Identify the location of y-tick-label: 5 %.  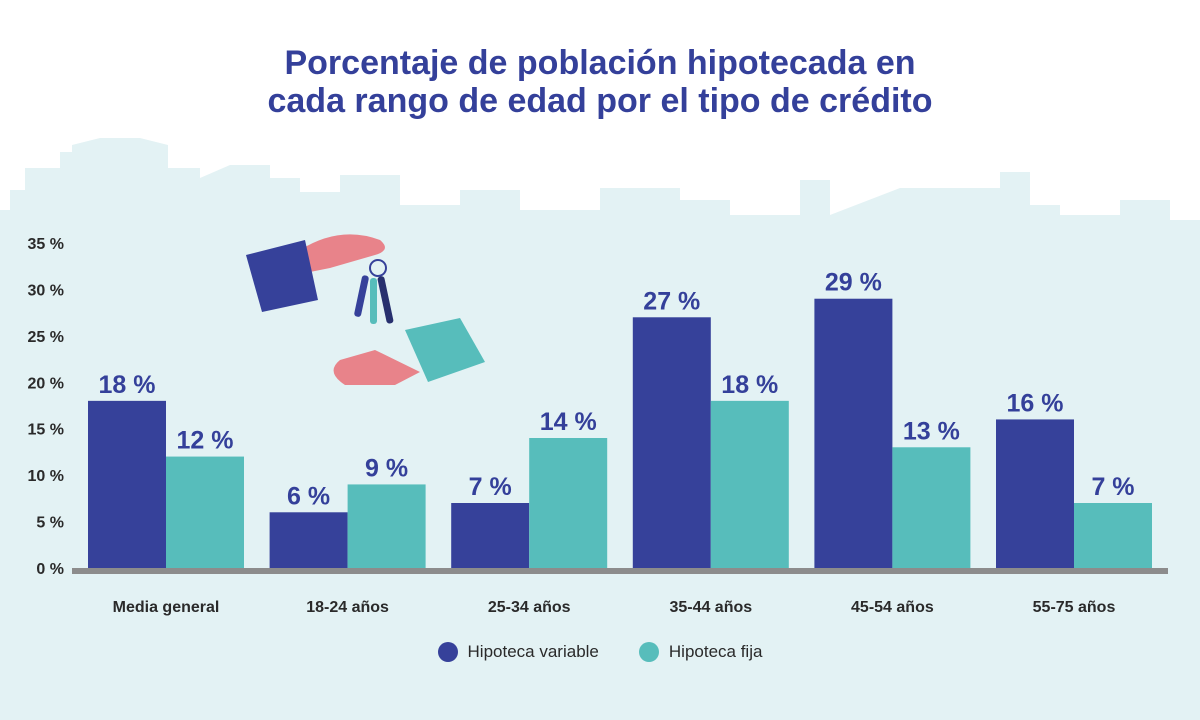
(50, 523).